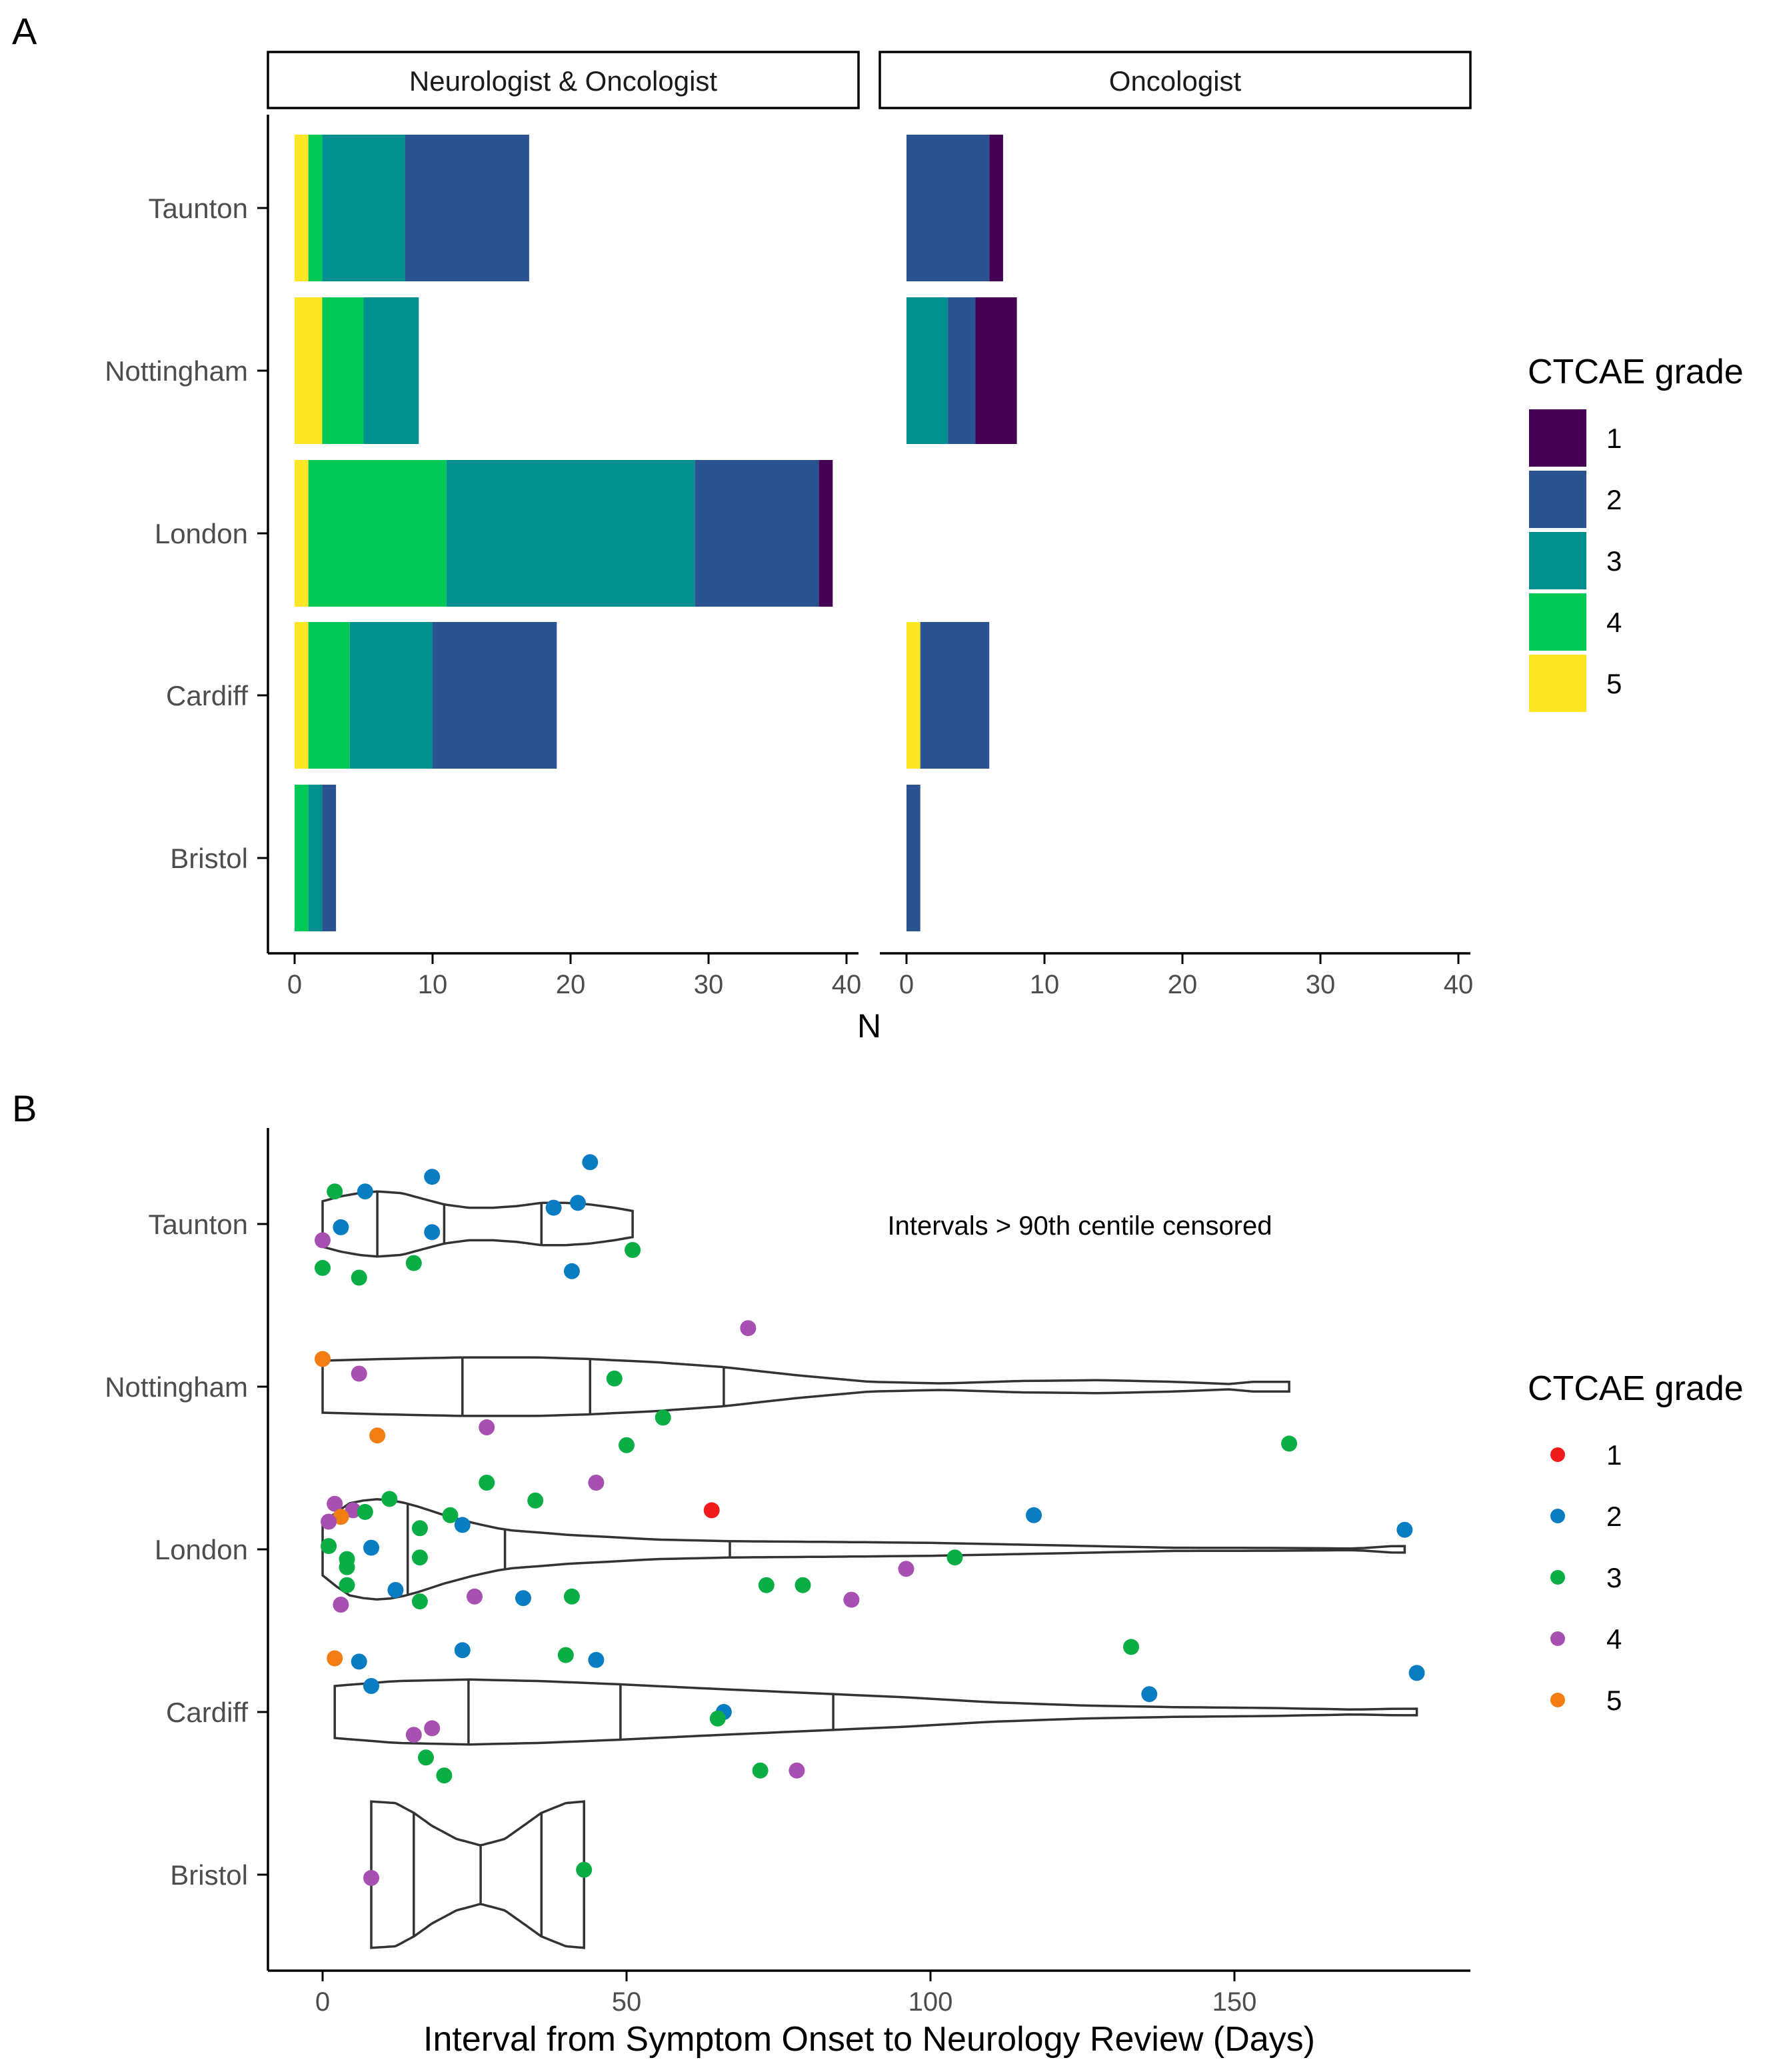  What do you see at coordinates (202, 1549) in the screenshot?
I see `violin-y-tick-label: London` at bounding box center [202, 1549].